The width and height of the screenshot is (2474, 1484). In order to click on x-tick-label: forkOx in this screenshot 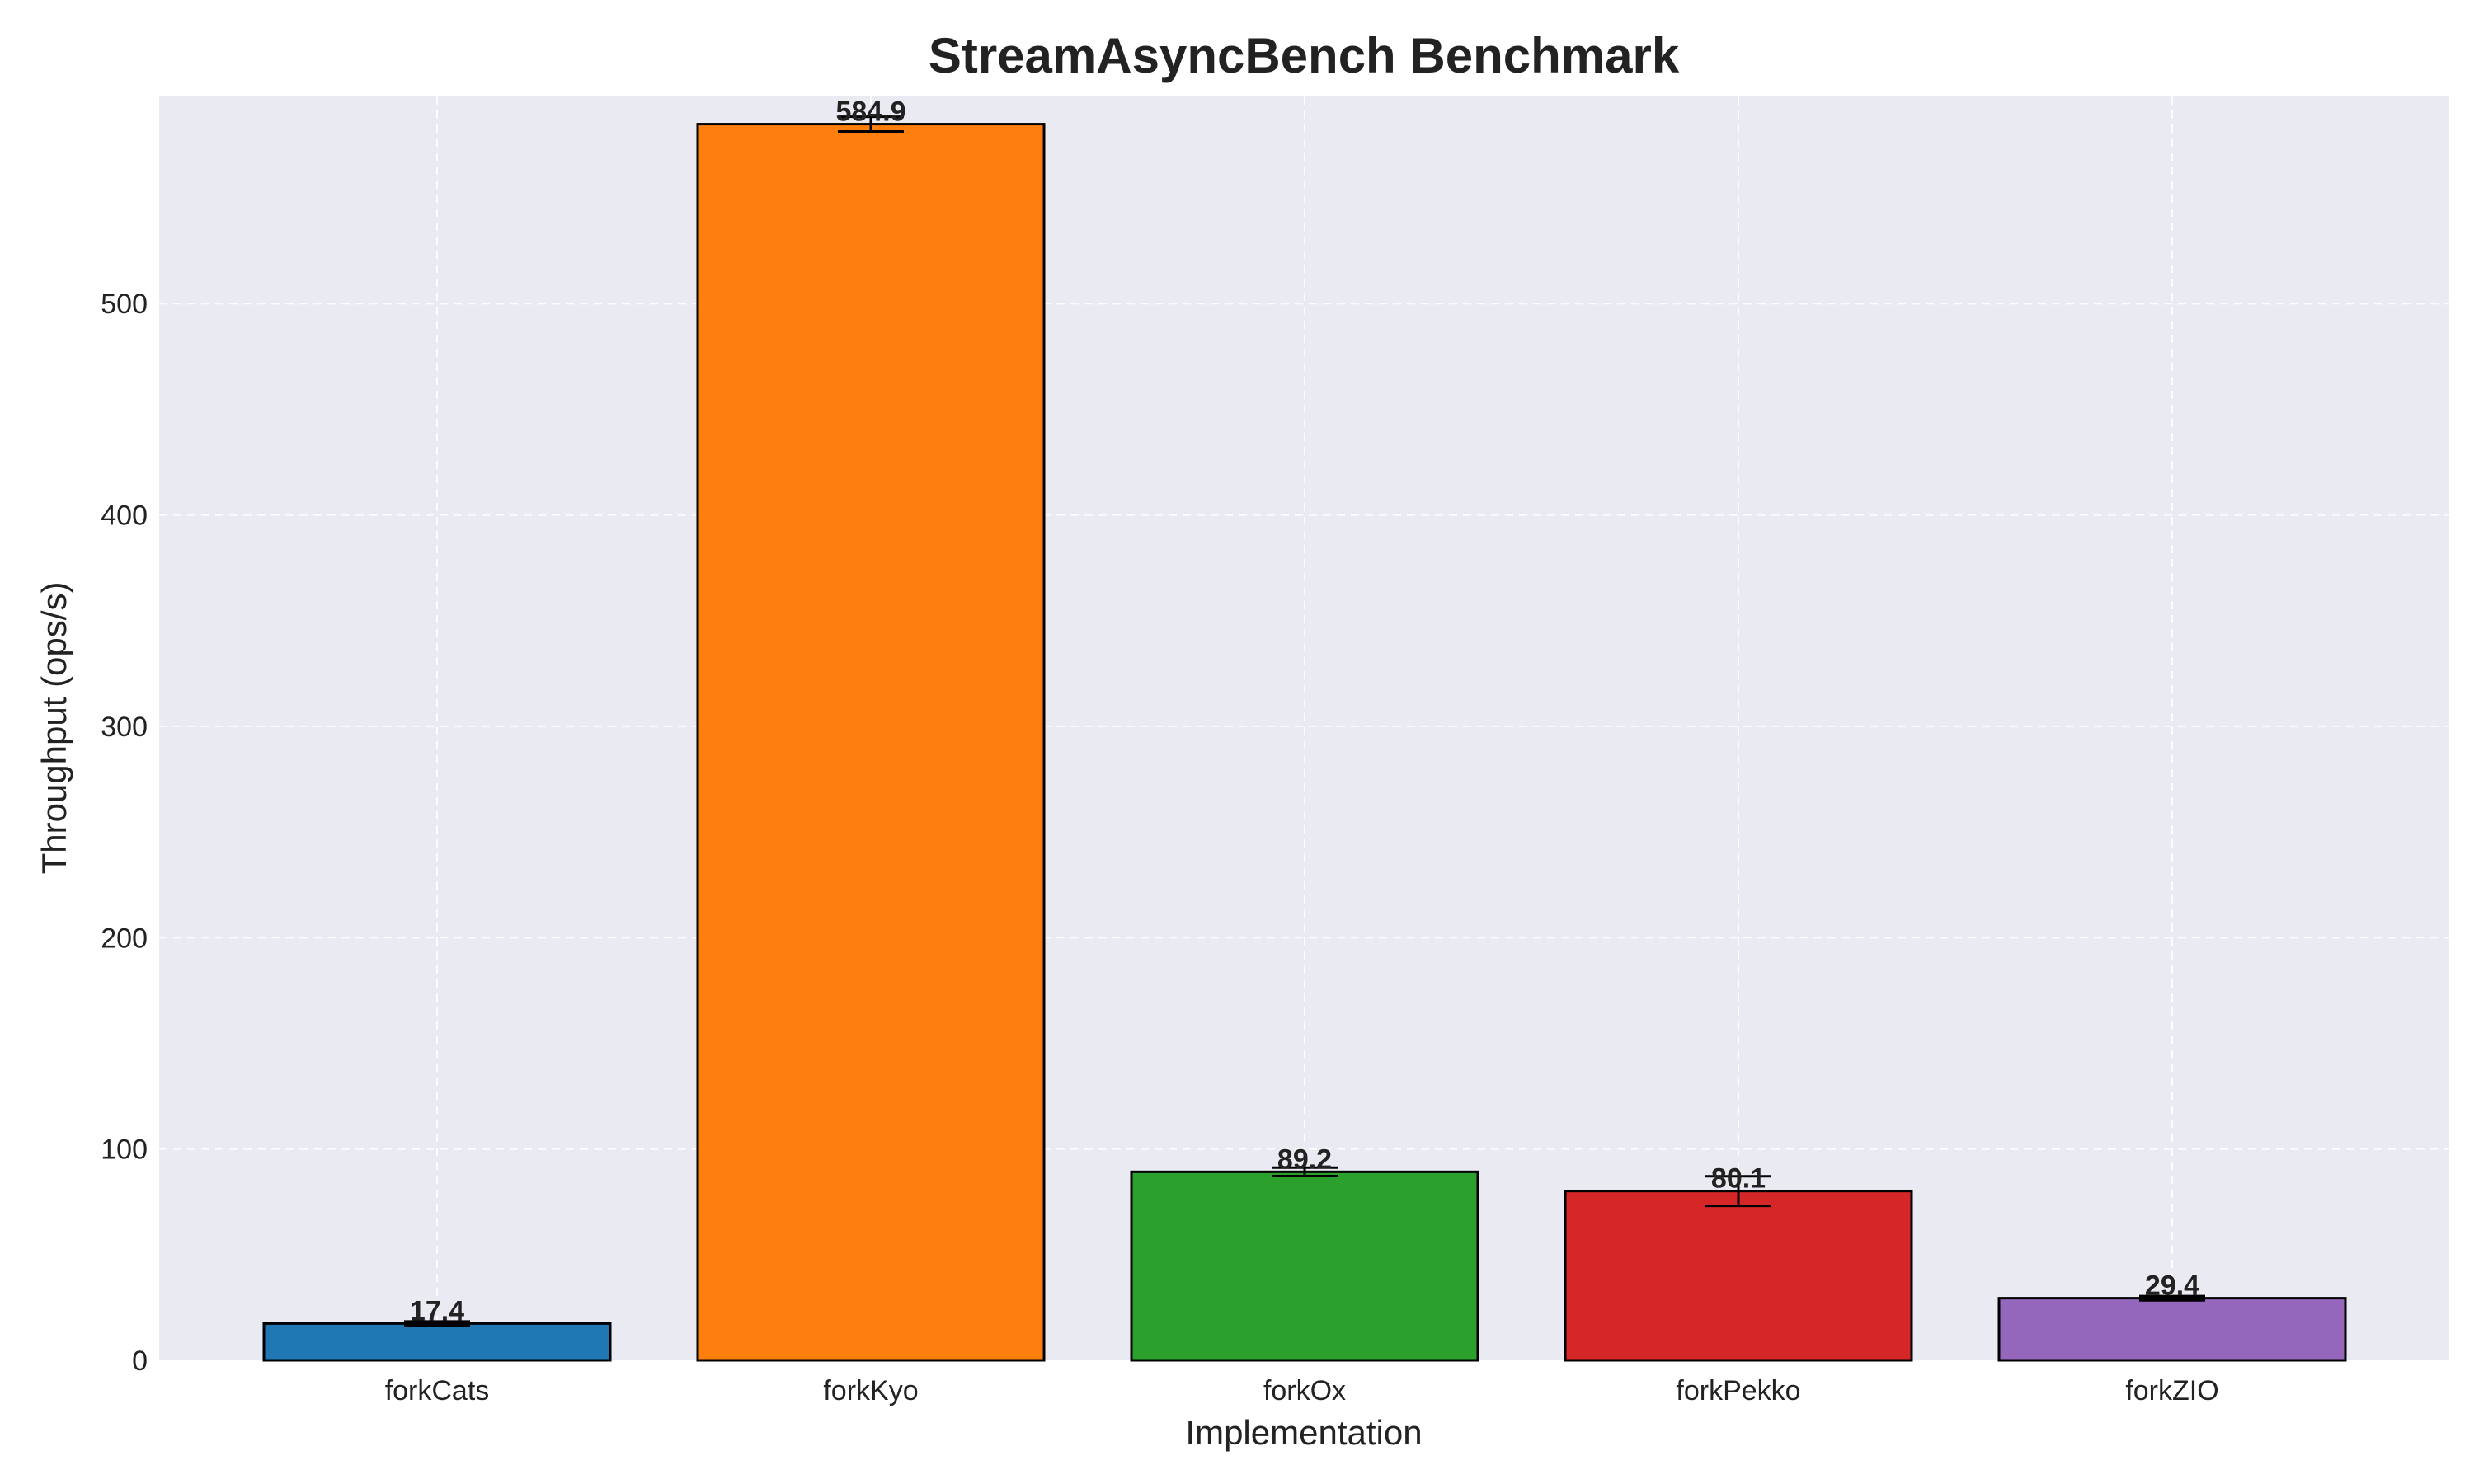, I will do `click(1304, 1391)`.